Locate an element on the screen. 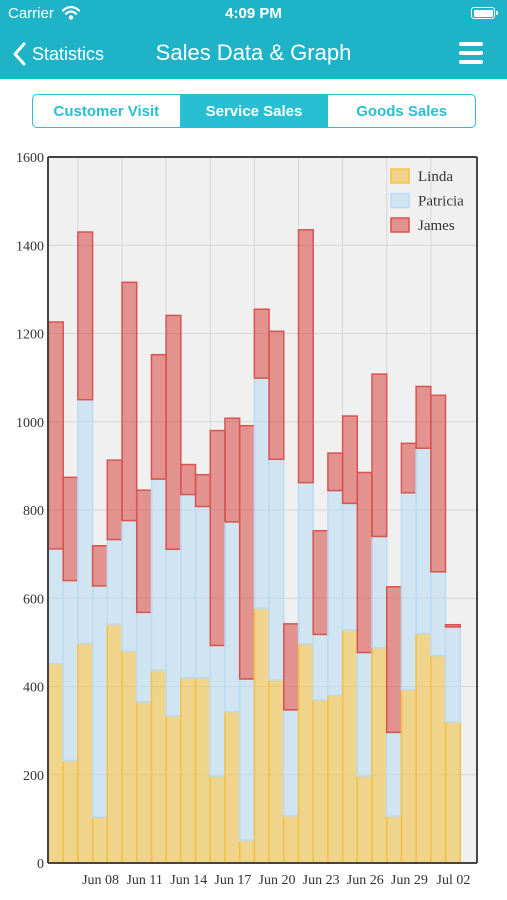 This screenshot has height=900, width=507. y-tick-label: 600 is located at coordinates (33, 599).